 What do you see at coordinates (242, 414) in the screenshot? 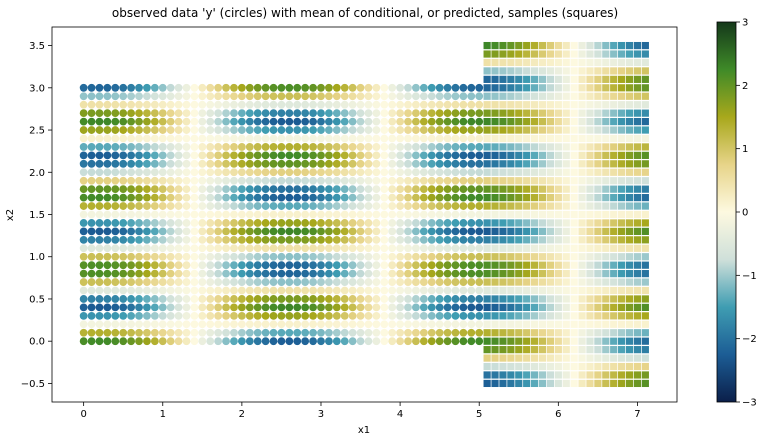
I see `x-tick-label: 2` at bounding box center [242, 414].